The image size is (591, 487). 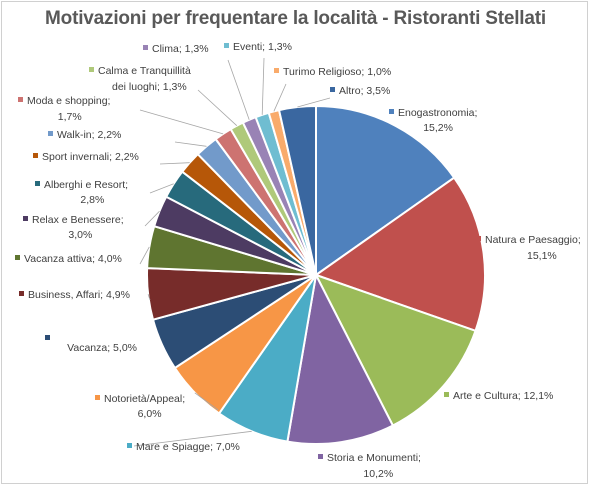 I want to click on slice-label-1: Enogastronomia; 15,2%, so click(x=433, y=120).